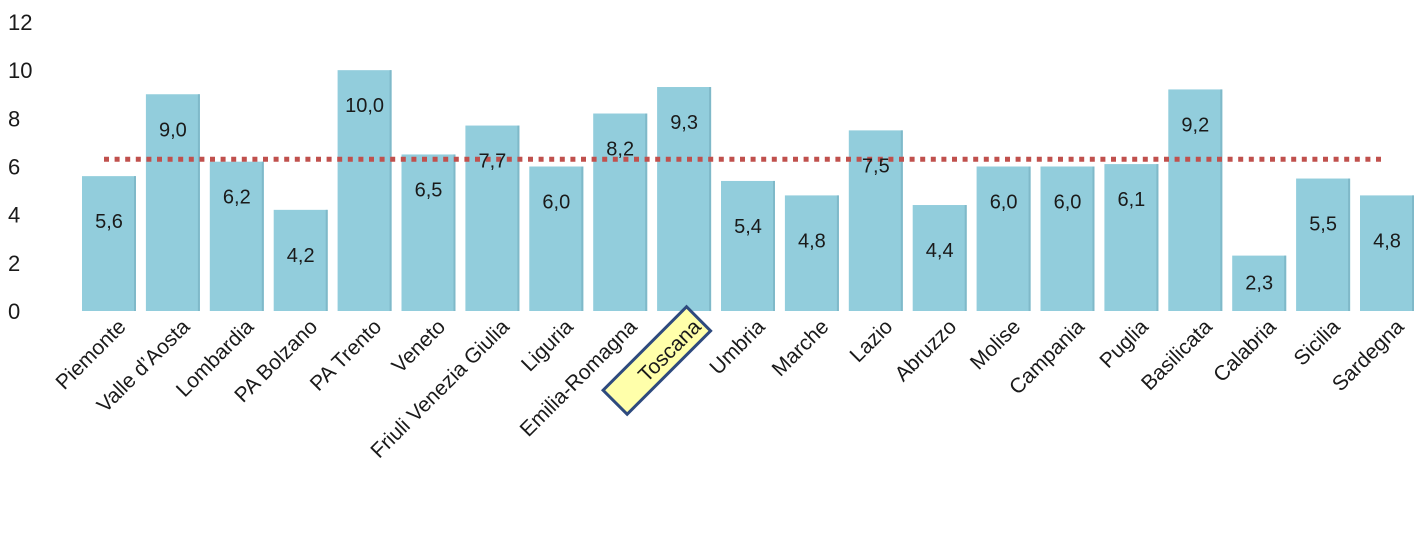 The image size is (1415, 543). What do you see at coordinates (1323, 225) in the screenshot?
I see `data-label: 5,5` at bounding box center [1323, 225].